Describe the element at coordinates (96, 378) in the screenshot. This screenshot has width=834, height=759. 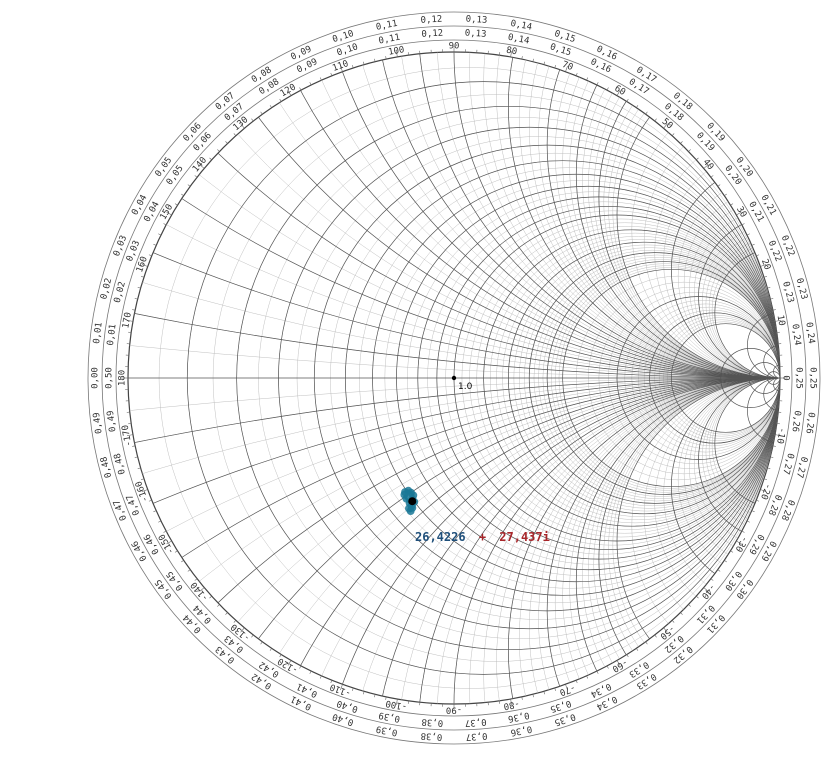
I see `scale-label: 0,00` at that location.